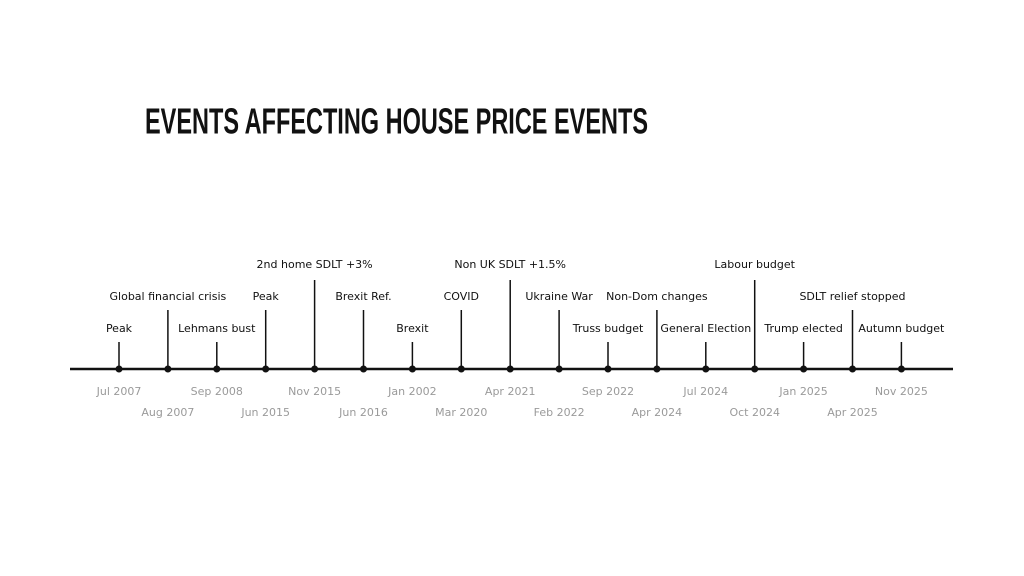  Describe the element at coordinates (657, 412) in the screenshot. I see `event-date: Apr 2024` at that location.